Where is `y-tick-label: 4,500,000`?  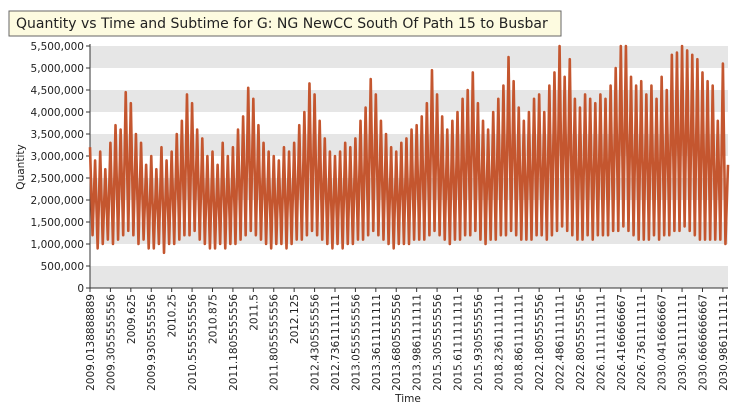 y-tick-label: 4,500,000 is located at coordinates (57, 91).